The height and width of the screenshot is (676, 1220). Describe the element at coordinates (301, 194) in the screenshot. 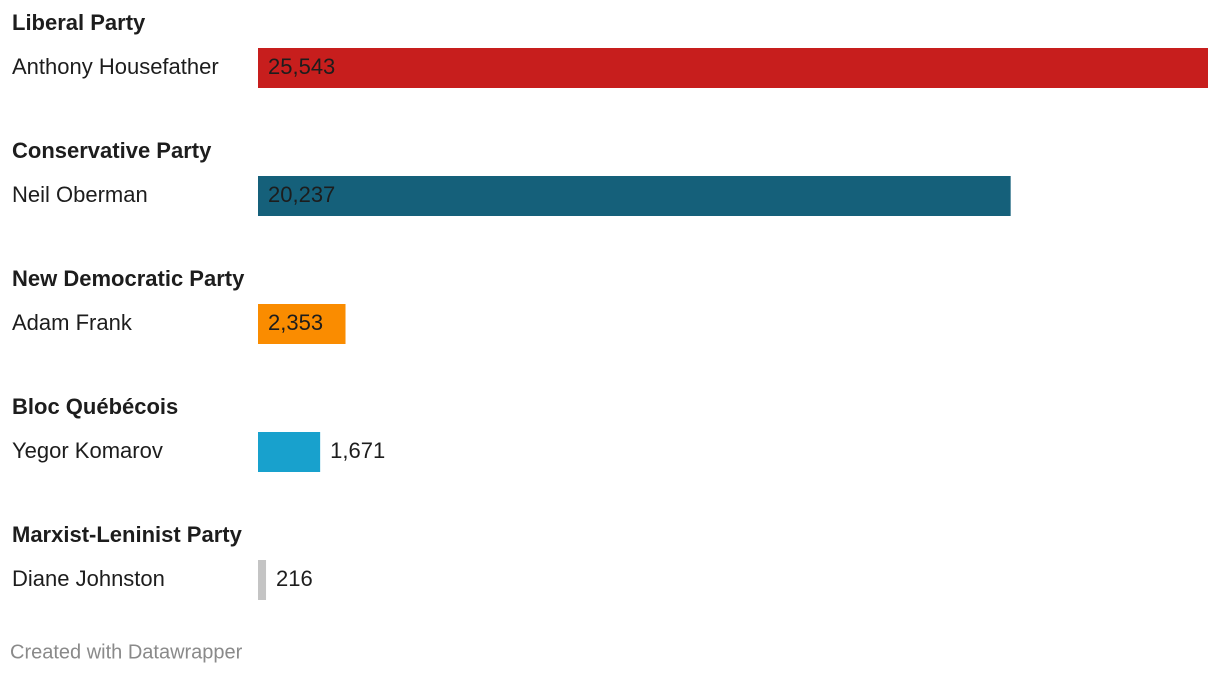

I see `value-label: 20,237` at that location.